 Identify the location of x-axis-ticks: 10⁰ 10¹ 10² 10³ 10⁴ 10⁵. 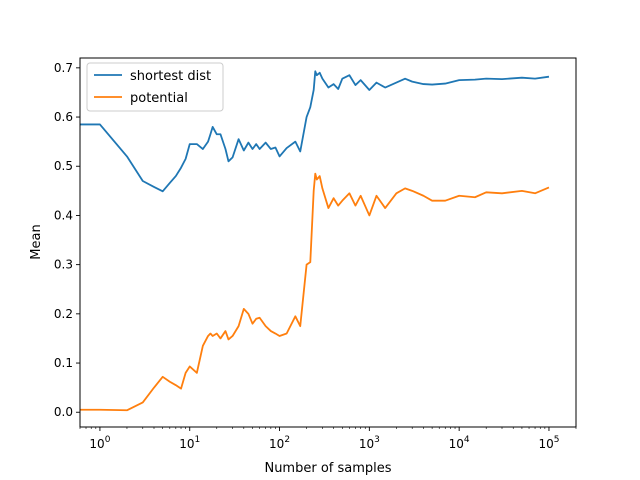
(328, 439).